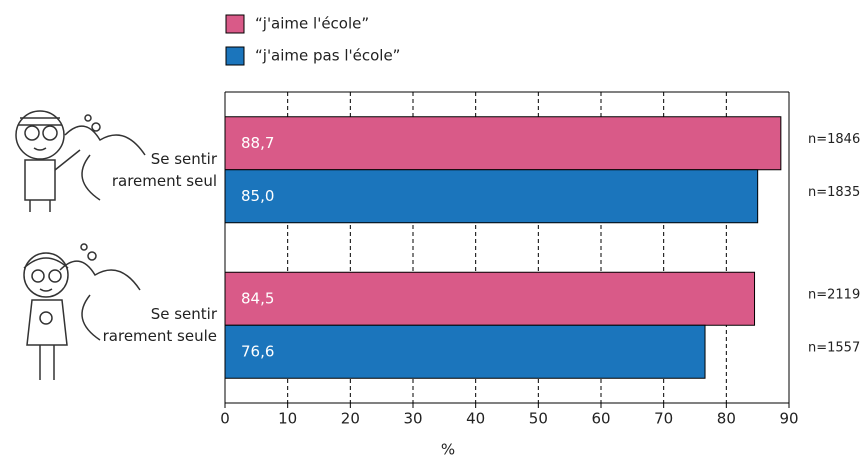  I want to click on value-label: 76,6, so click(257, 351).